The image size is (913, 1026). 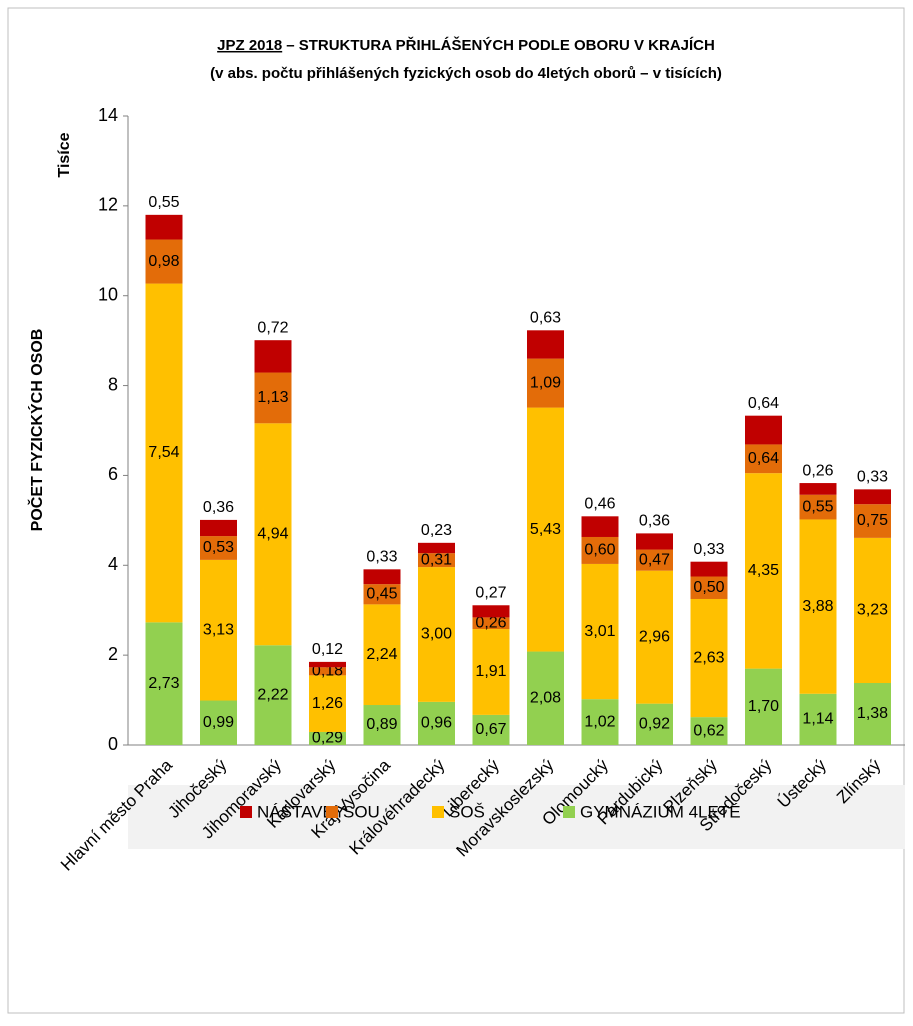 I want to click on data-label: 2,22, so click(x=272, y=694).